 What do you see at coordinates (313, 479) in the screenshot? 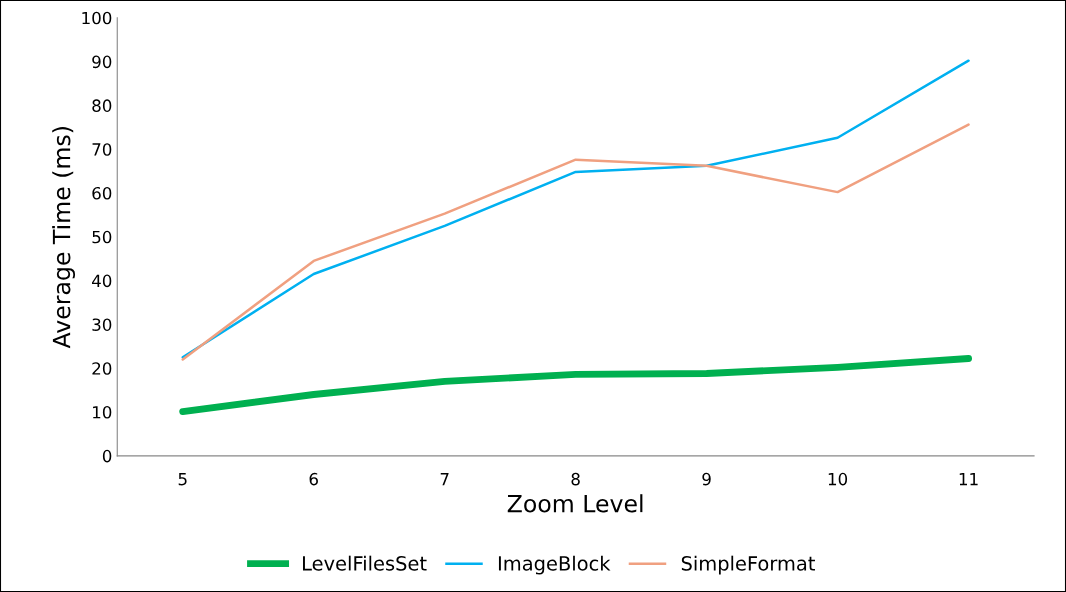
I see `x-tick-label: 6` at bounding box center [313, 479].